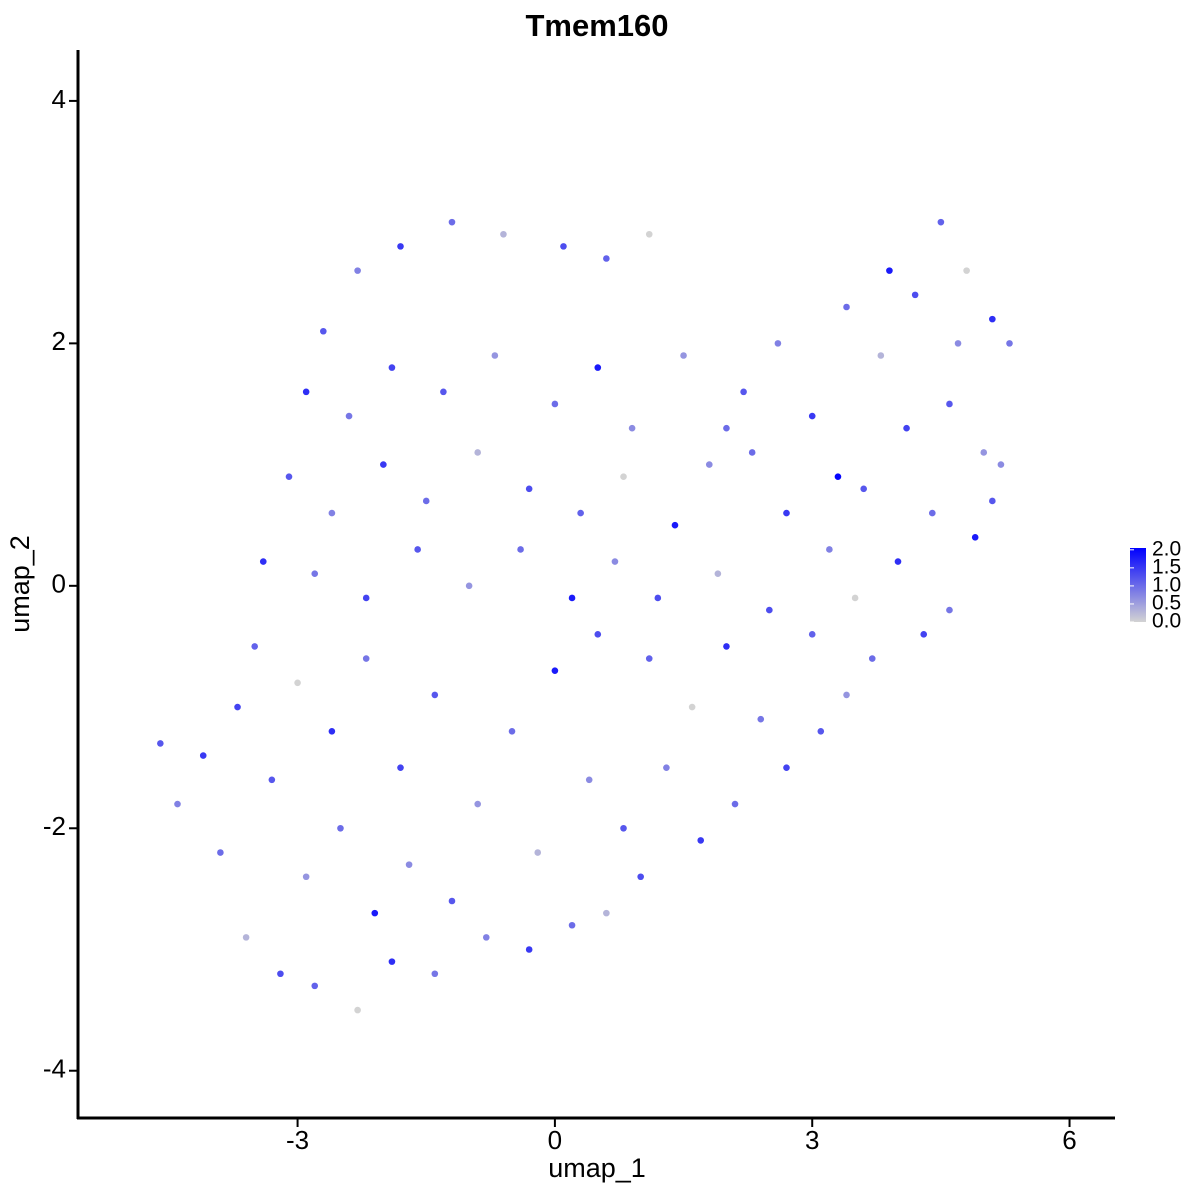 The height and width of the screenshot is (1200, 1200). What do you see at coordinates (812, 1140) in the screenshot?
I see `x-tick-label: 3` at bounding box center [812, 1140].